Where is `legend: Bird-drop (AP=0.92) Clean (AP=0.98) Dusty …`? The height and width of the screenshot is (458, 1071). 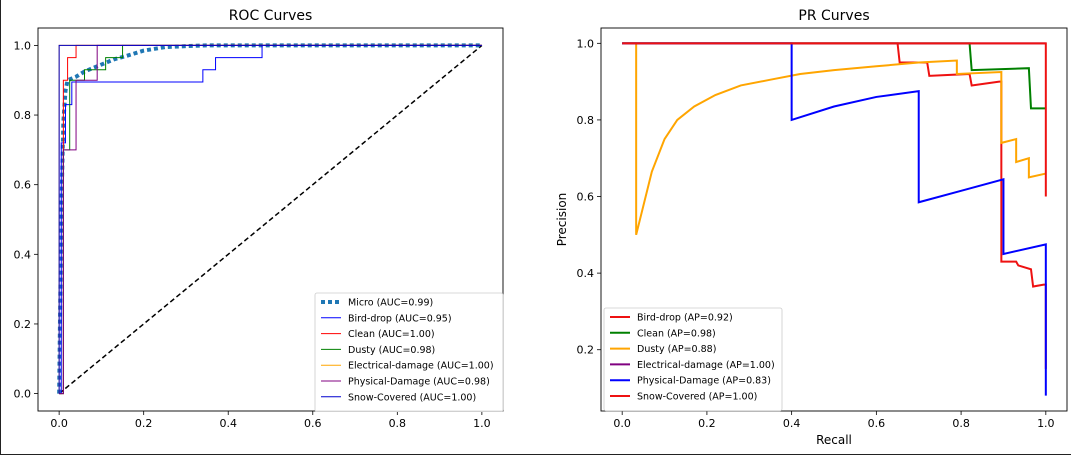 legend: Bird-drop (AP=0.92) Clean (AP=0.98) Dusty … is located at coordinates (693, 359).